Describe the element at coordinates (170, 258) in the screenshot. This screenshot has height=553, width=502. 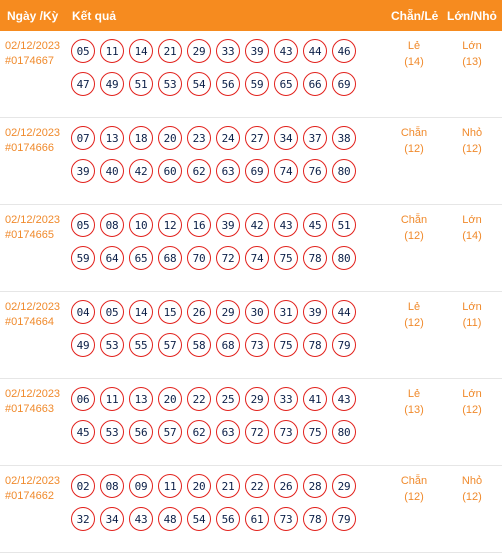
I see `number-ball: 68` at that location.